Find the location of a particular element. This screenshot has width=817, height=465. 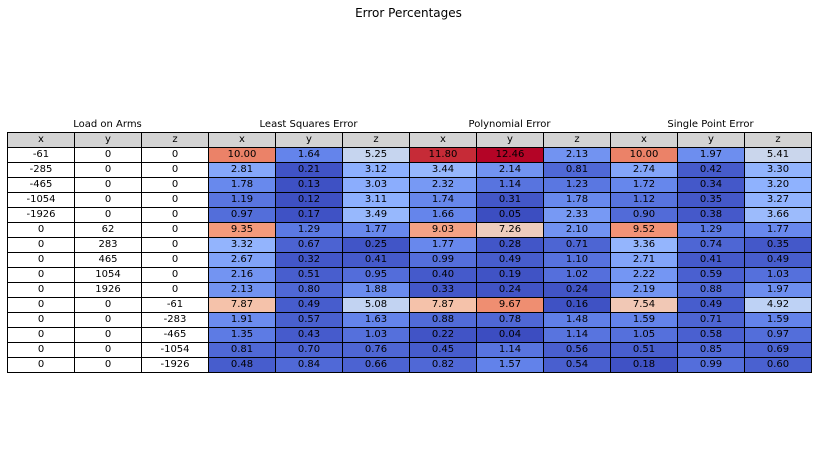

cell-r0-c0: -61 is located at coordinates (41, 155).